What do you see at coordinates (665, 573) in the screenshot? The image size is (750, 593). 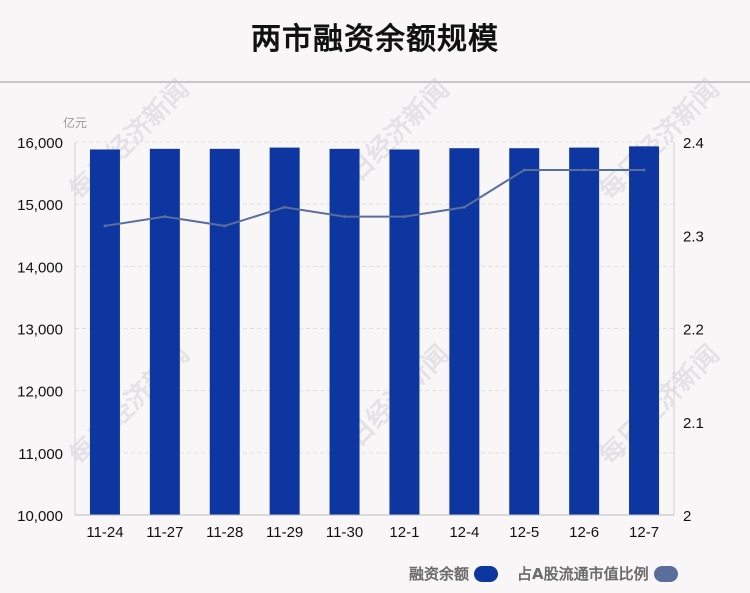 I see `legend-swatch-ratio` at bounding box center [665, 573].